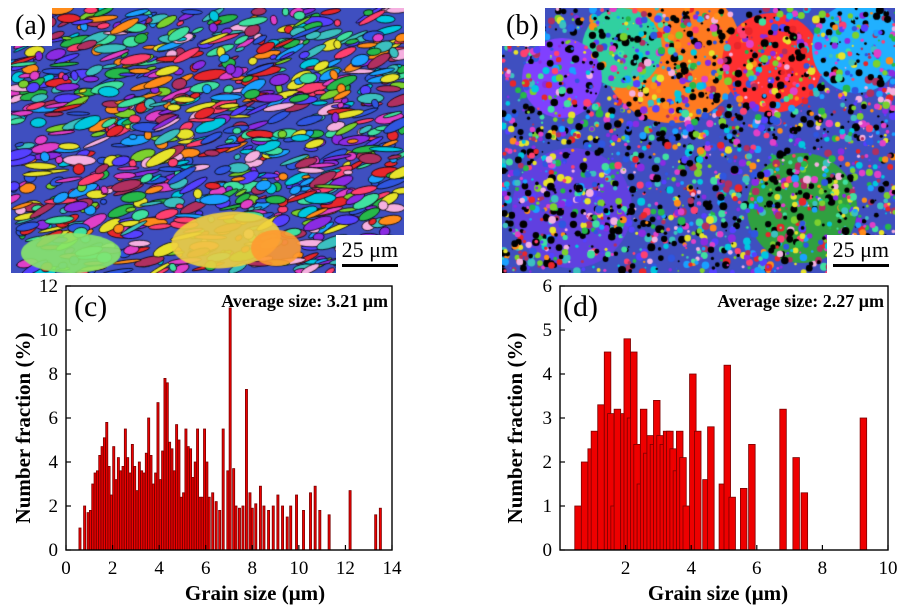 The image size is (904, 610). Describe the element at coordinates (369, 265) in the screenshot. I see `scale-bar-line-a` at that location.